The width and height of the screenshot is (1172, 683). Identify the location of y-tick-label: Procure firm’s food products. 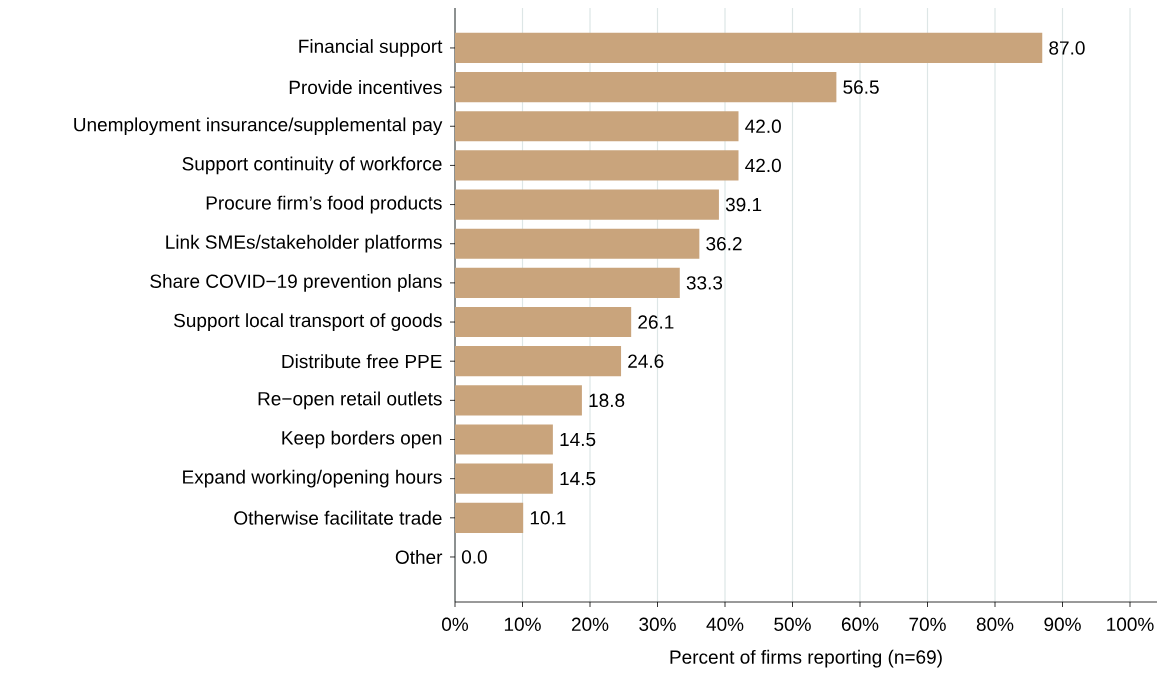
(324, 204).